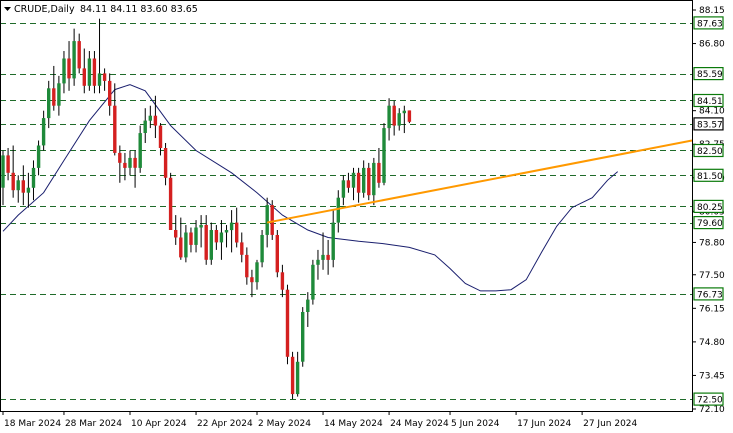  Describe the element at coordinates (284, 424) in the screenshot. I see `x-tick-label: 2 May 2024` at that location.